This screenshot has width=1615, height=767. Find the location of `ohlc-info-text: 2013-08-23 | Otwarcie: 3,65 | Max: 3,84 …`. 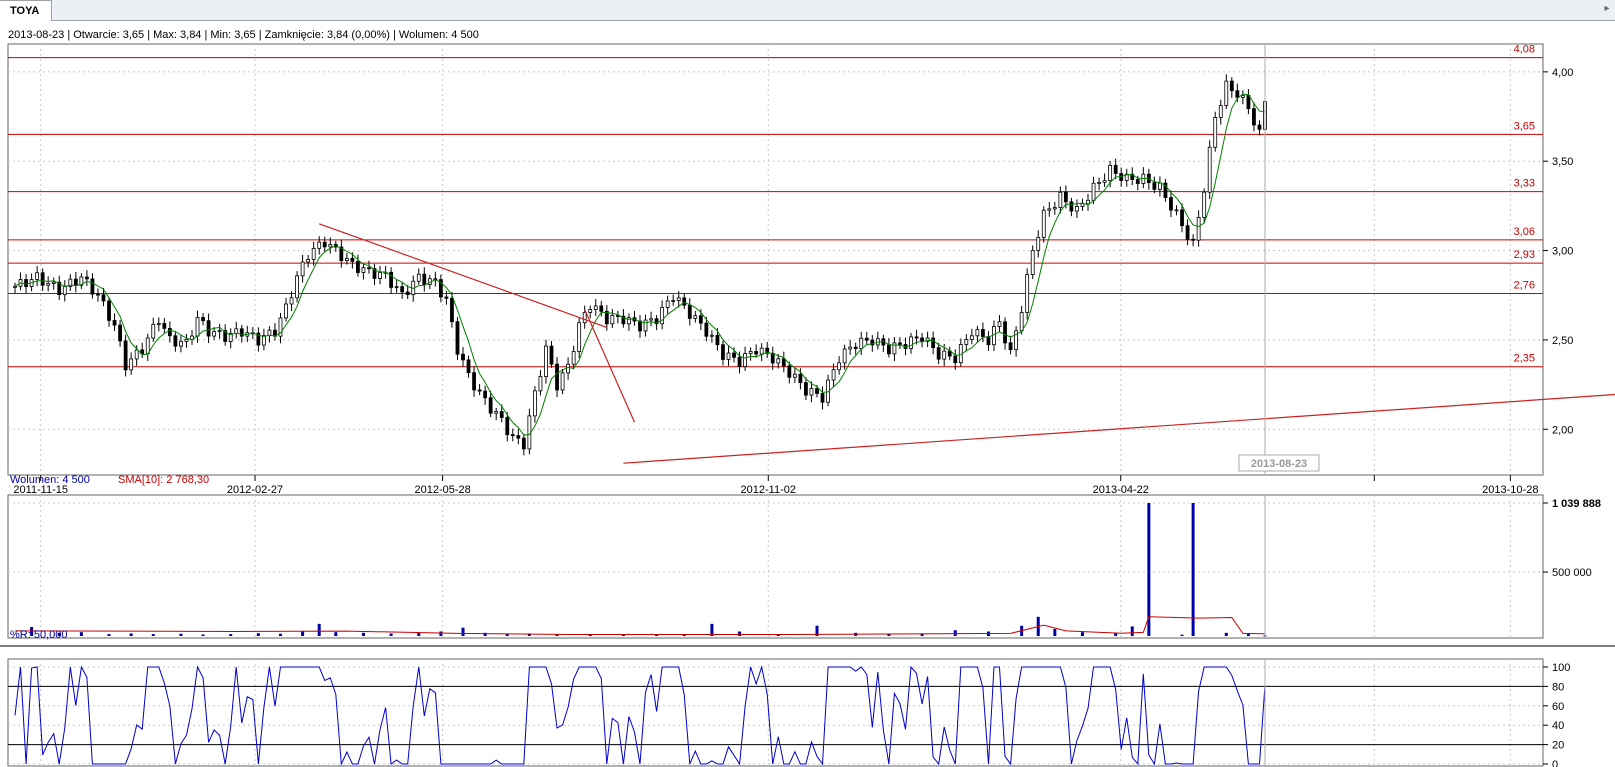

ohlc-info-text: 2013-08-23 | Otwarcie: 3,65 | Max: 3,84 … is located at coordinates (243, 35).